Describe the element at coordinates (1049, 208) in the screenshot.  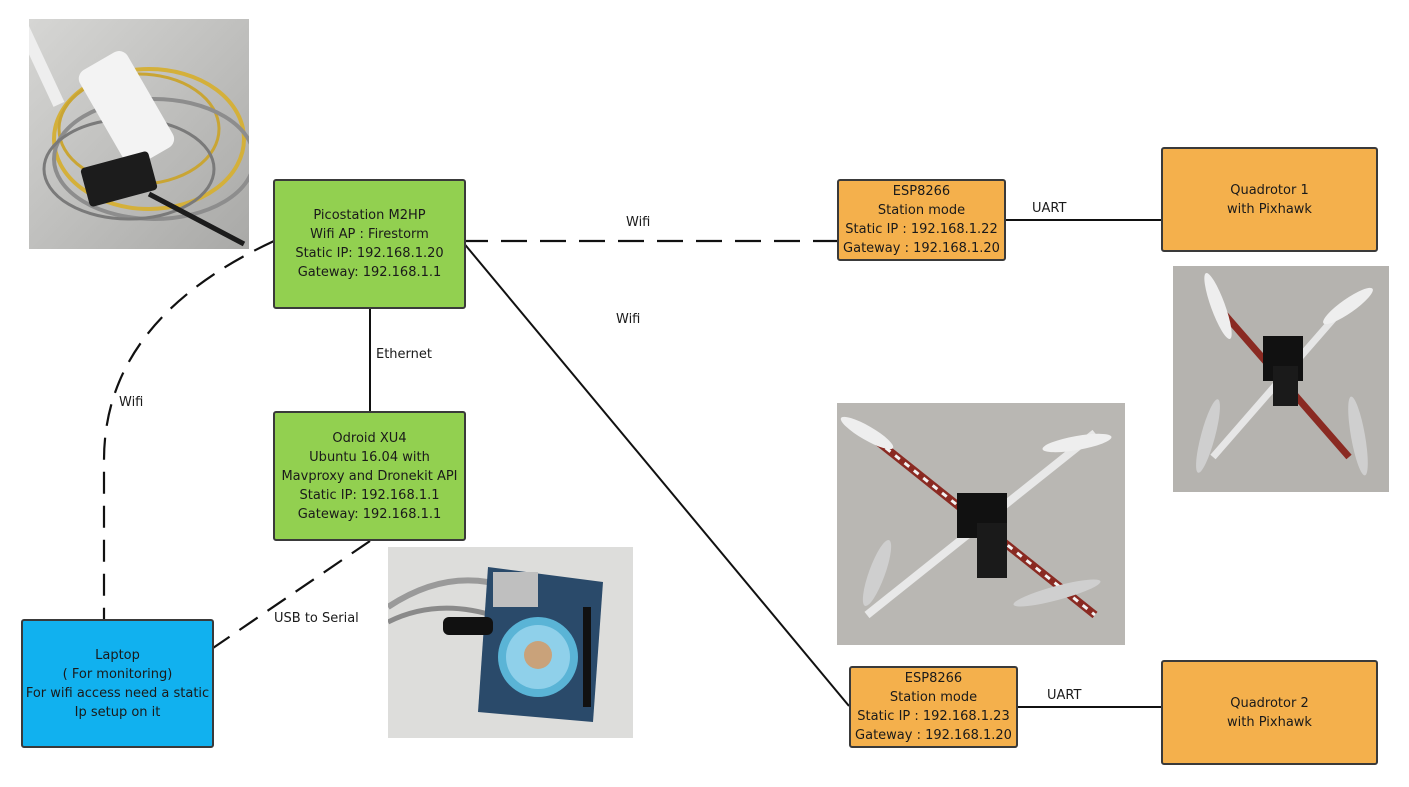
I see `label-uart-1: UART` at that location.